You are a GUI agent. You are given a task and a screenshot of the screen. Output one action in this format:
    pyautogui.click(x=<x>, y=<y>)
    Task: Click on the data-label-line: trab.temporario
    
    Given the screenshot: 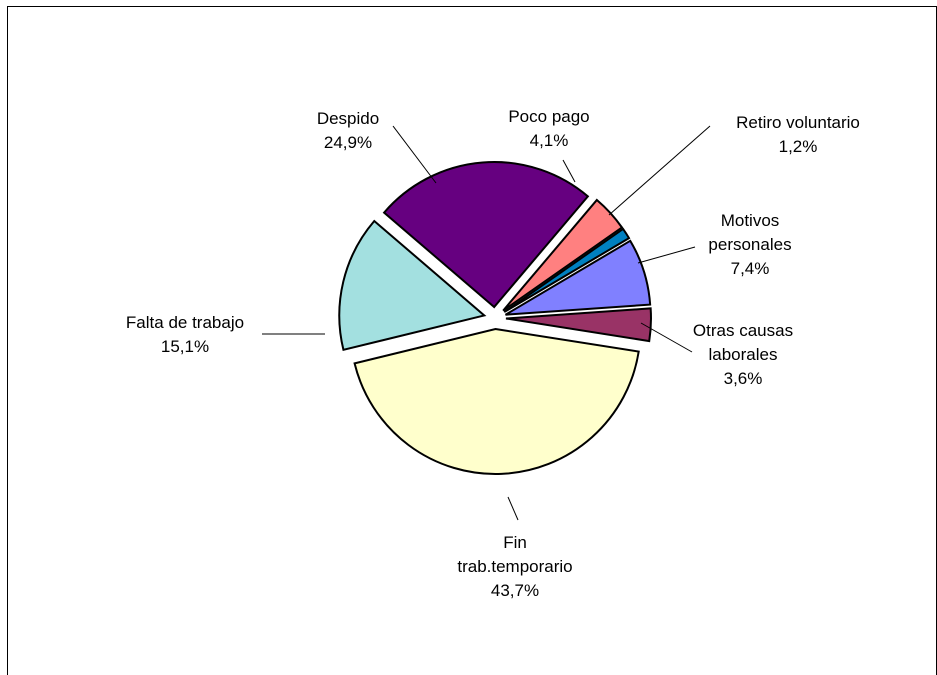 What is the action you would take?
    pyautogui.click(x=514, y=566)
    